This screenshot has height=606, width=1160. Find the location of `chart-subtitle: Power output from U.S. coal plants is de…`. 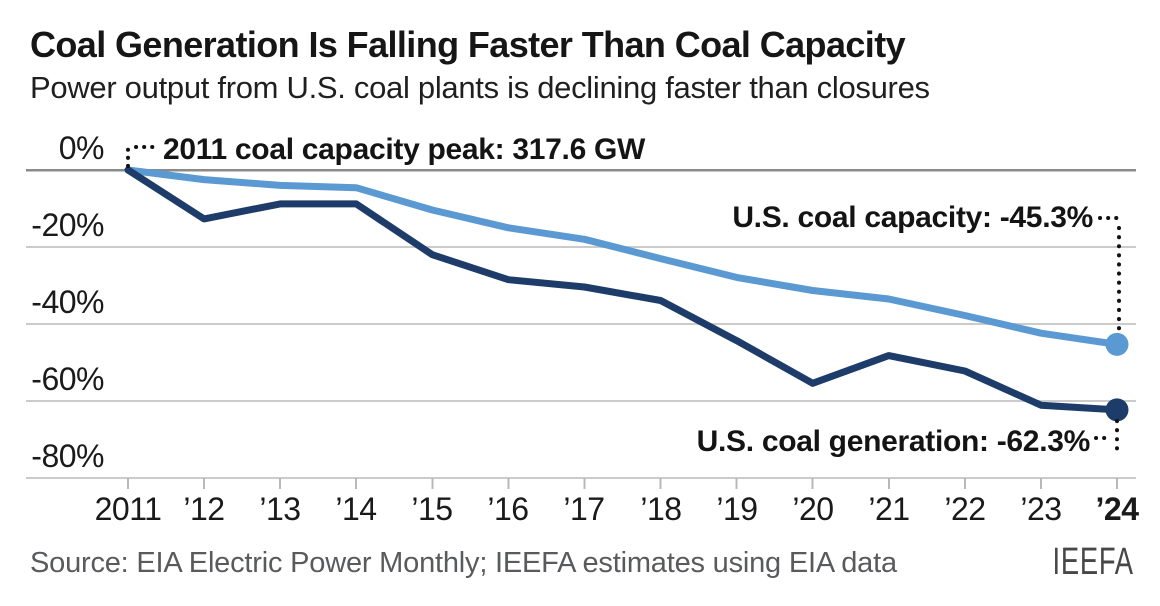

chart-subtitle: Power output from U.S. coal plants is de… is located at coordinates (480, 87).